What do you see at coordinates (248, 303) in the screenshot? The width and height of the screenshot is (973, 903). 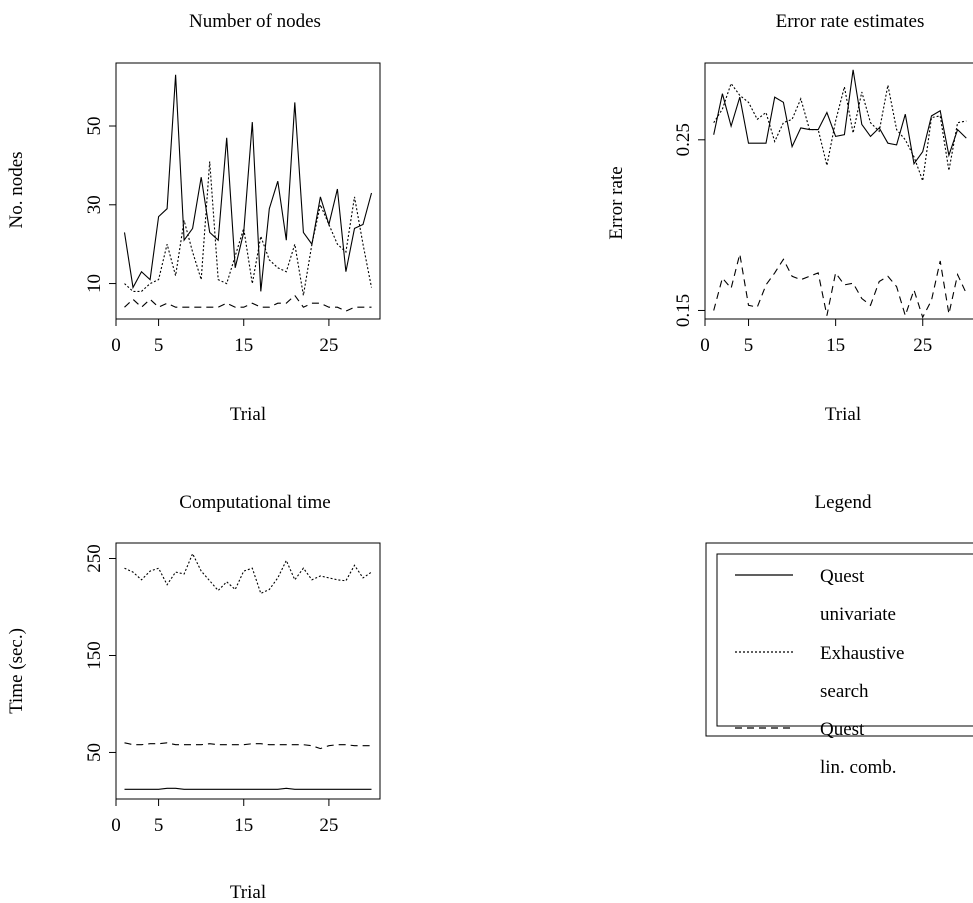 I see `nodes-series-dashed-line` at bounding box center [248, 303].